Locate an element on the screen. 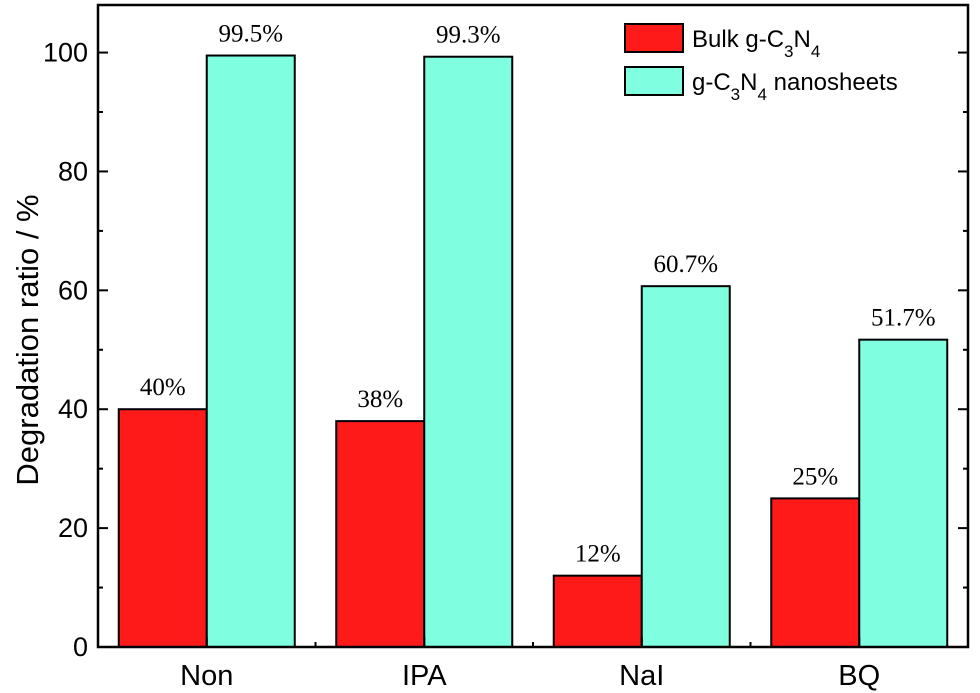  y-tick-label: 80 is located at coordinates (73, 171).